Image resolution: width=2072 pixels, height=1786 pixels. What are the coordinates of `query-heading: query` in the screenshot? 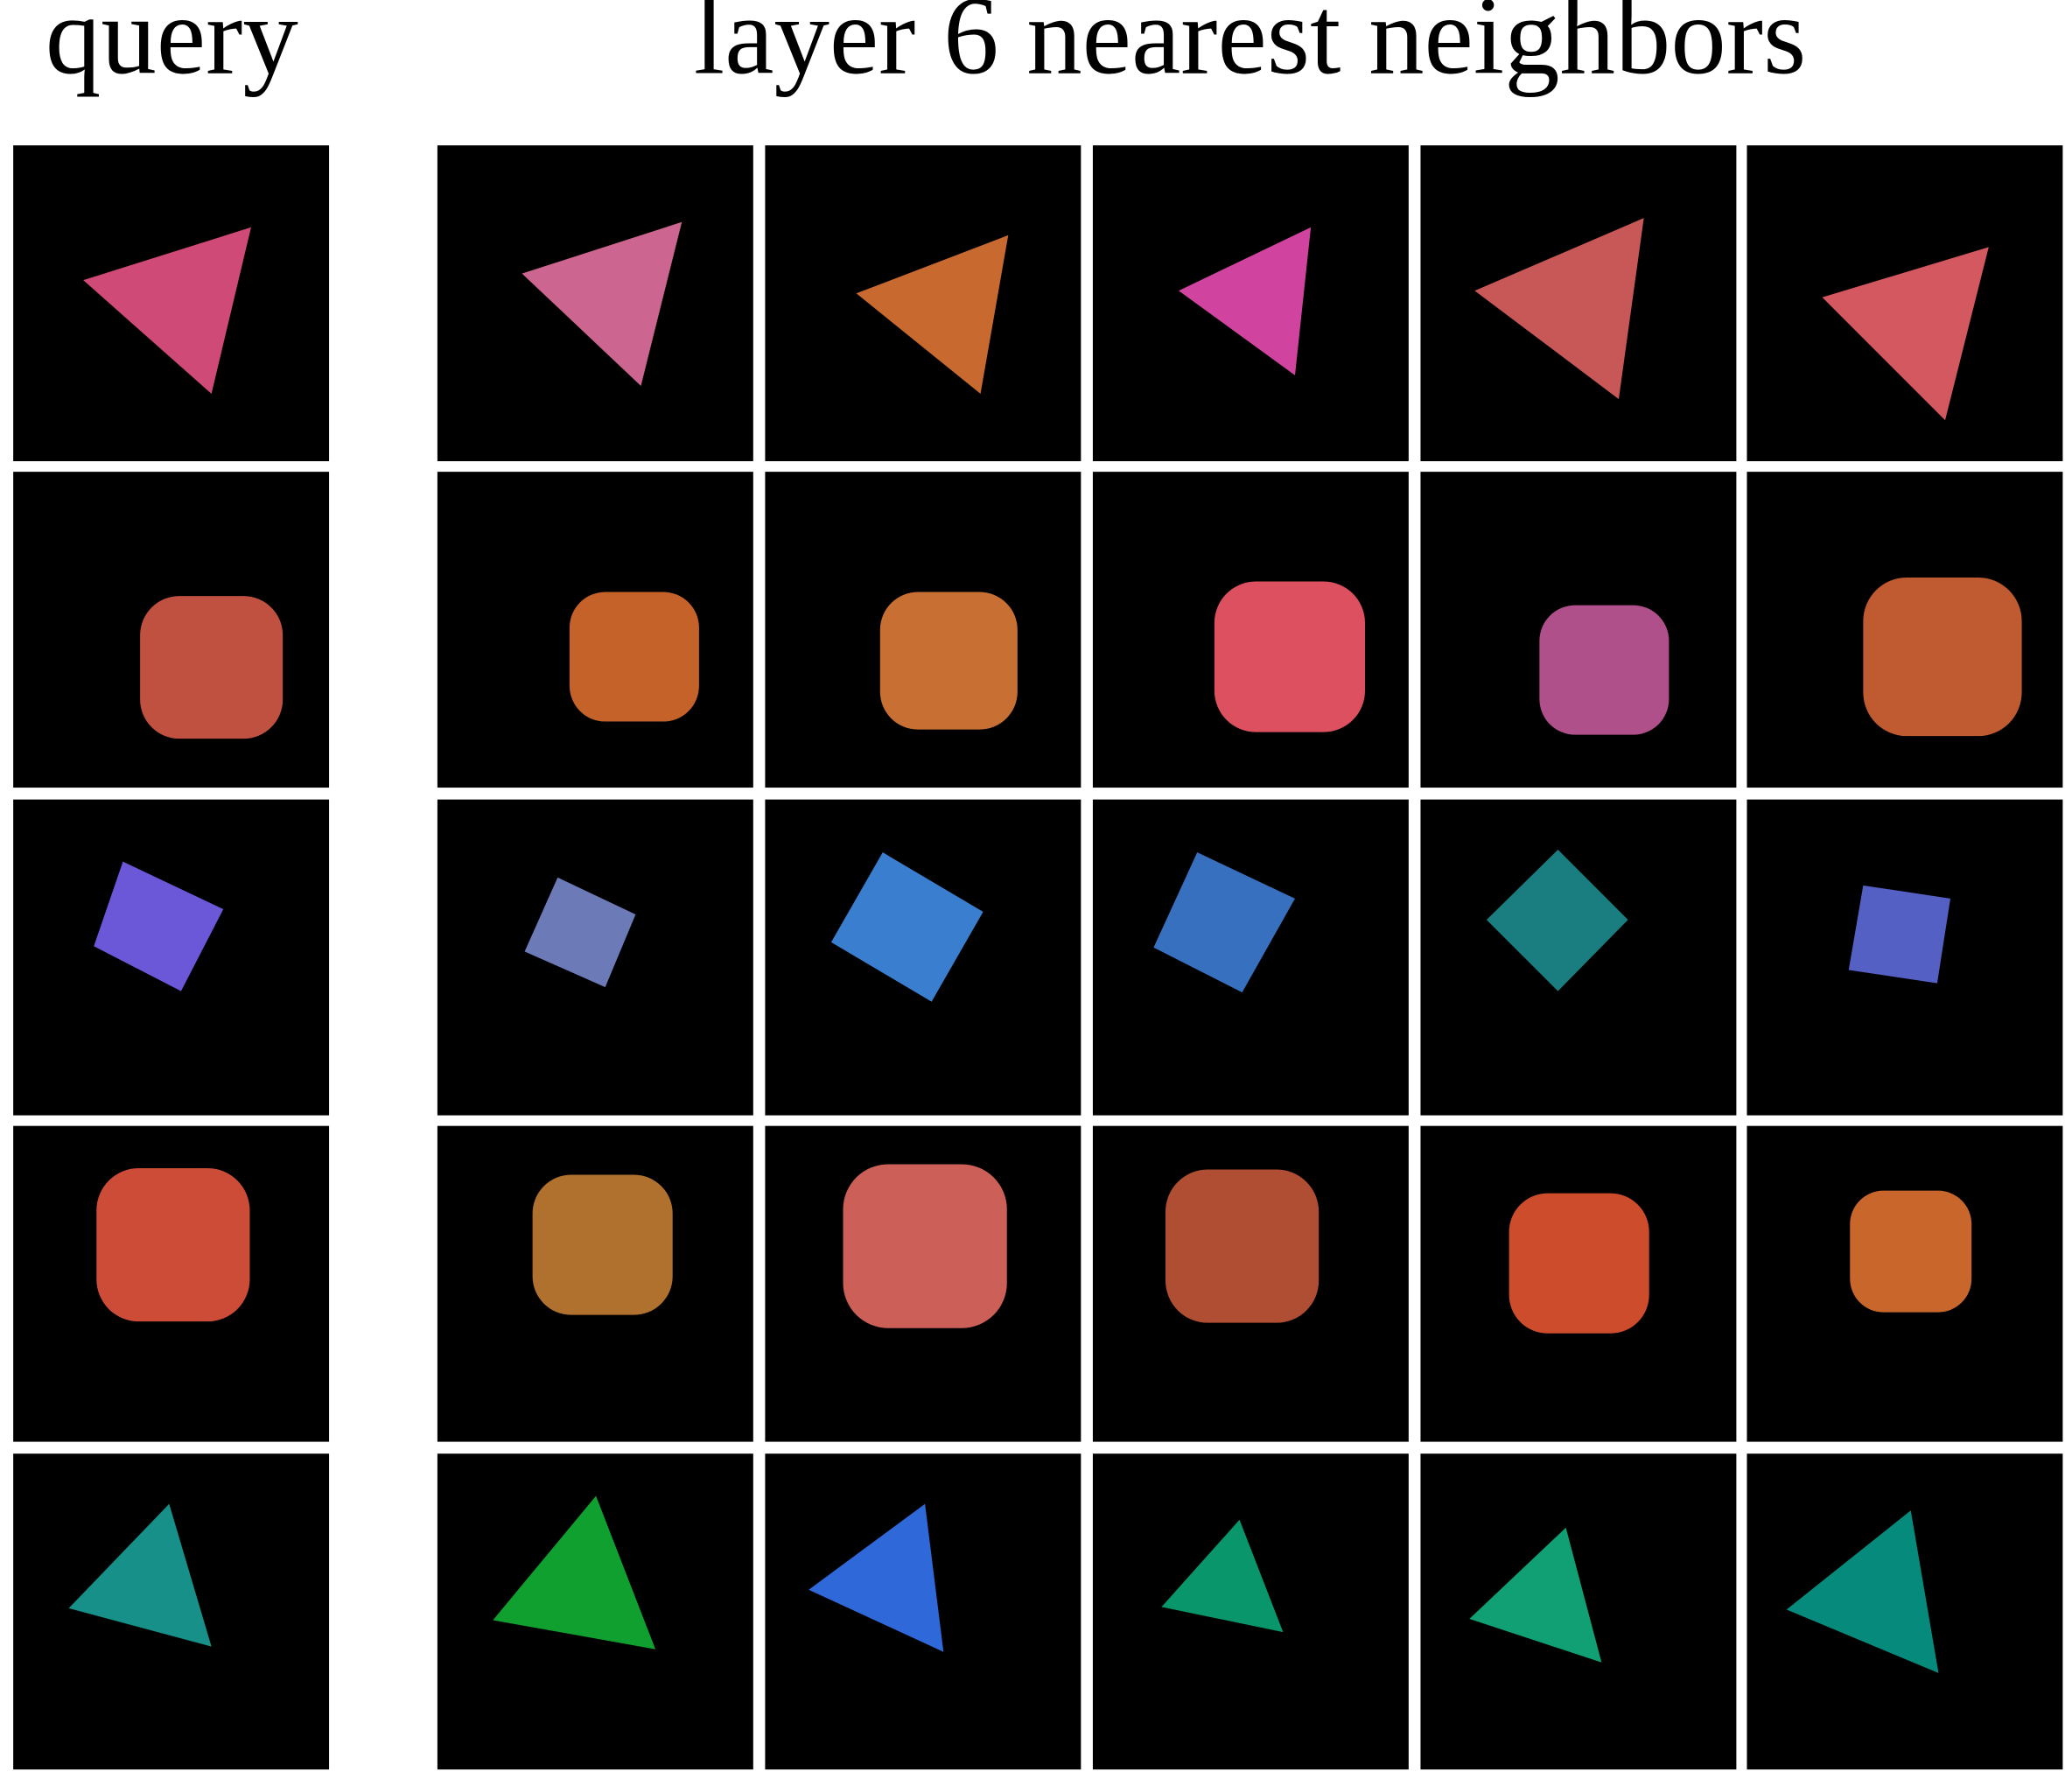 It's located at (172, 48).